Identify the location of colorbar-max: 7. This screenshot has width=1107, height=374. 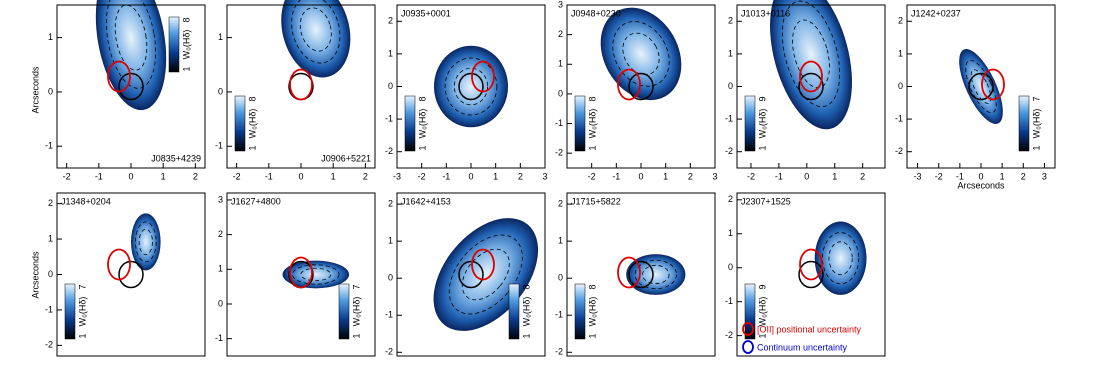
(356, 286).